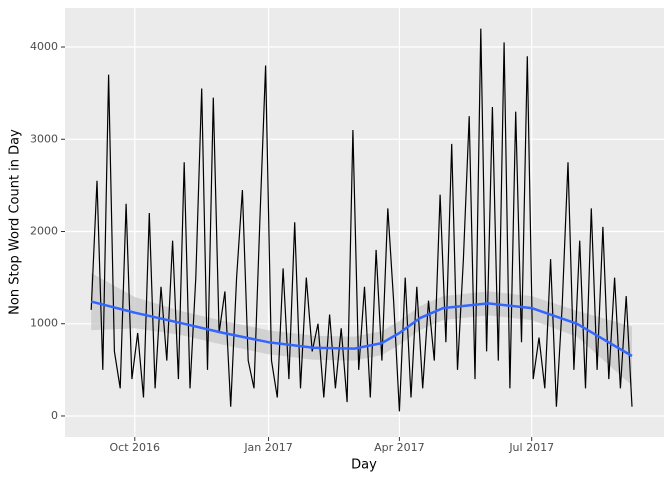 Image resolution: width=672 pixels, height=480 pixels. What do you see at coordinates (44, 138) in the screenshot?
I see `y-tick-label: 3000` at bounding box center [44, 138].